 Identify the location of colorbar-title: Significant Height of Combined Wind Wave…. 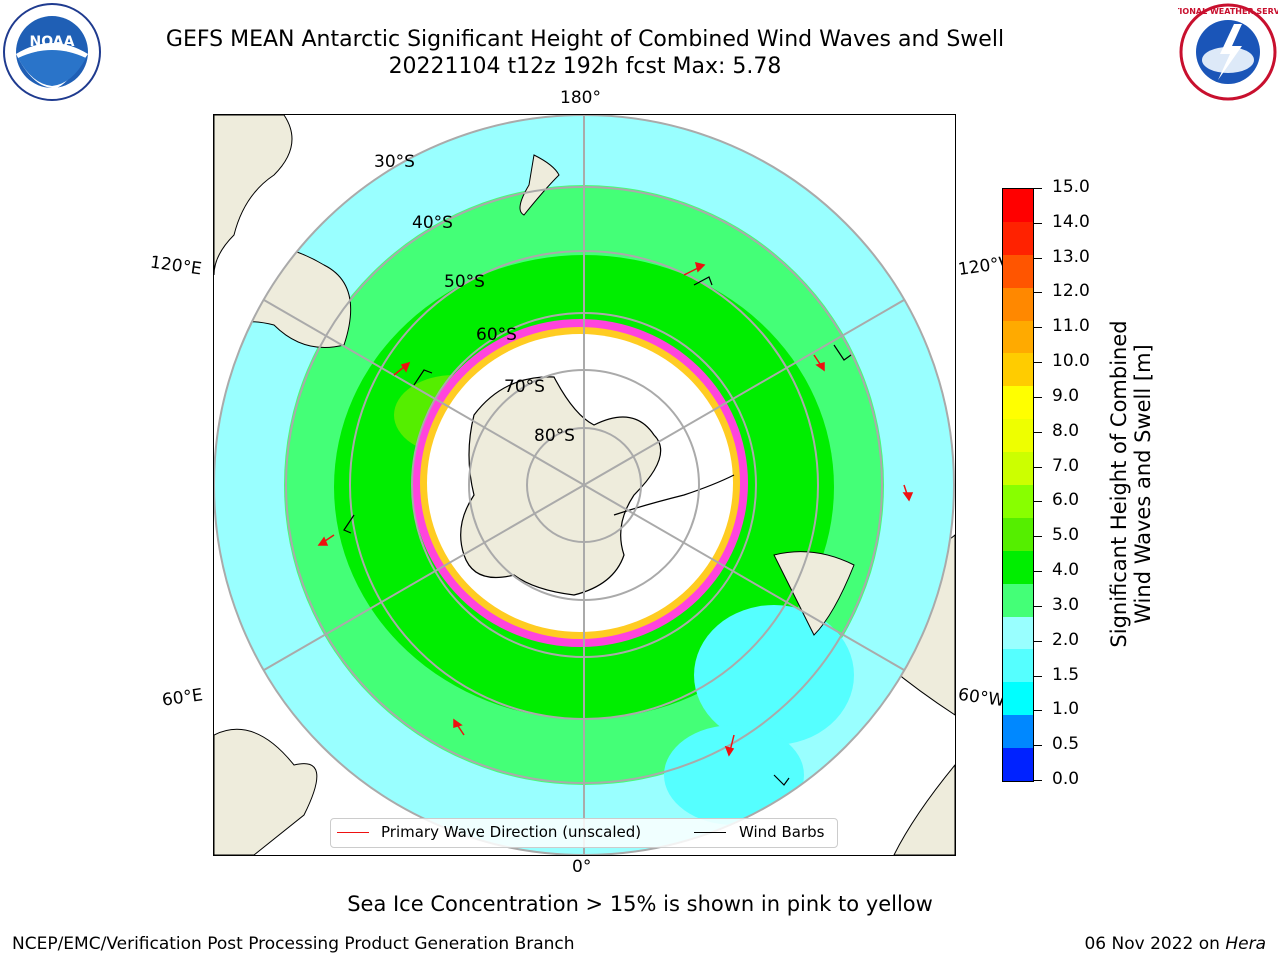
(1131, 483).